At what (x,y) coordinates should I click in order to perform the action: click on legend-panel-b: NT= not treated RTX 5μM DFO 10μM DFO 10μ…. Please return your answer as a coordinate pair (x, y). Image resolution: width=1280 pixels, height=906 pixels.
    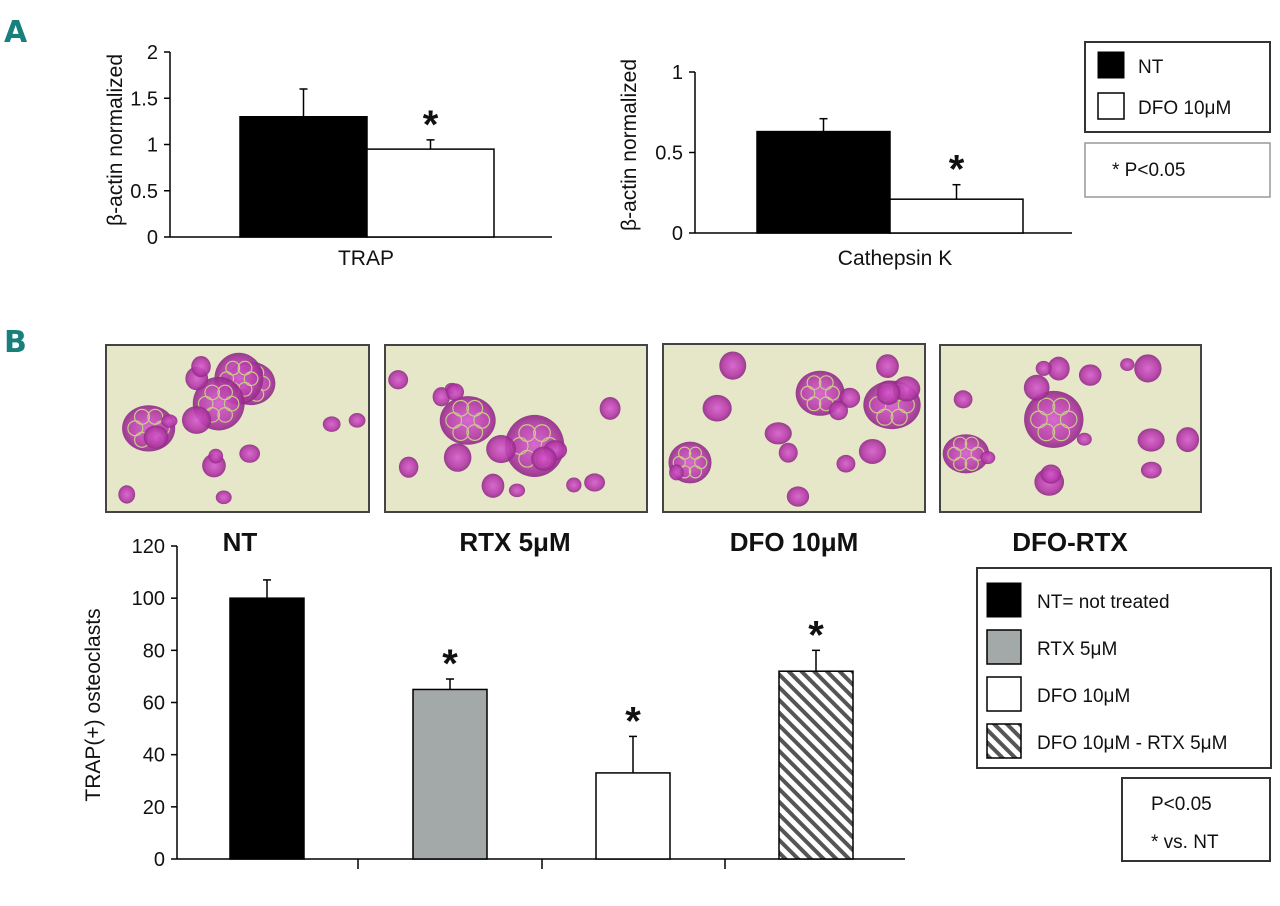
    Looking at the image, I should click on (1124, 668).